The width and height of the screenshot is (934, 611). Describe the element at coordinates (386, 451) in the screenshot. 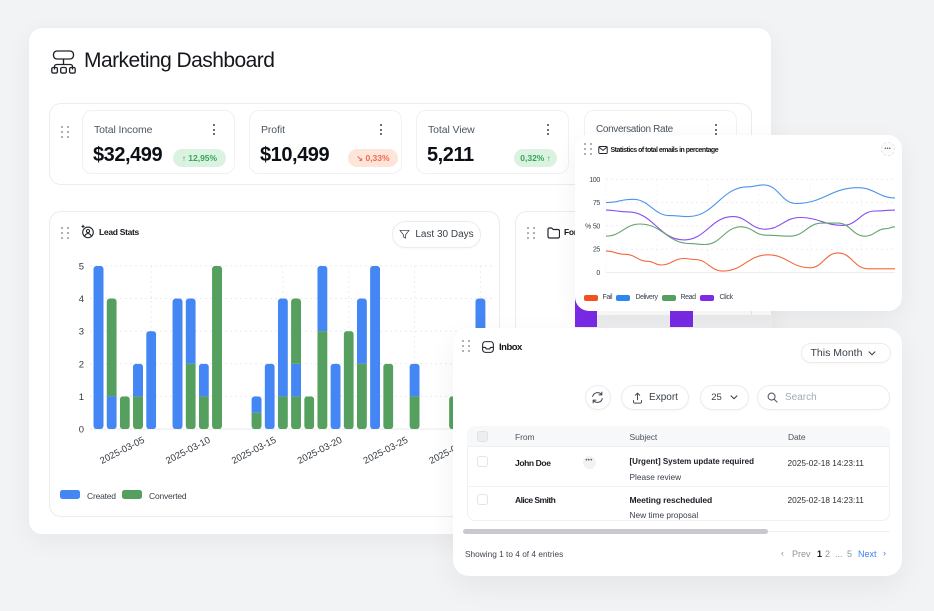

I see `svg-text: 2025-03-25` at that location.